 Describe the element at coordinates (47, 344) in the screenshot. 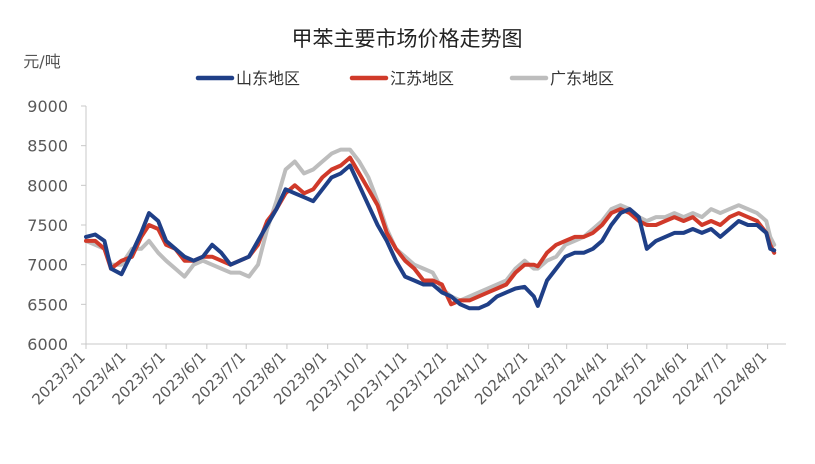

I see `y-tick-label: 6000` at that location.